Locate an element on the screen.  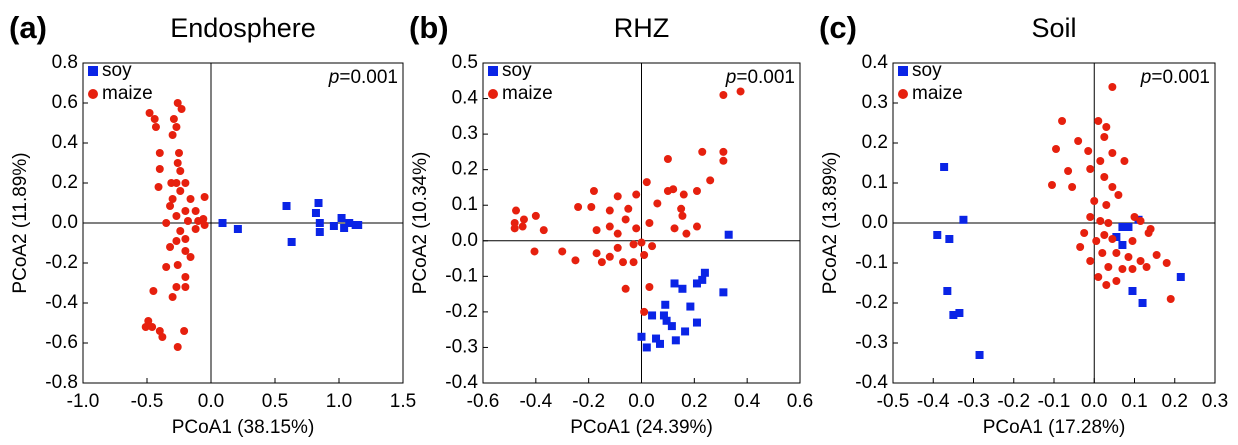
annotation-var: p is located at coordinates (334, 77).